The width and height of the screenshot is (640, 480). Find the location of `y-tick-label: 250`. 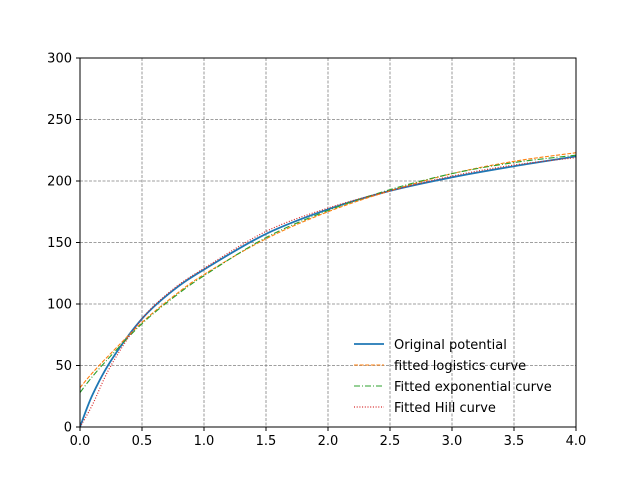

y-tick-label: 250 is located at coordinates (59, 120).